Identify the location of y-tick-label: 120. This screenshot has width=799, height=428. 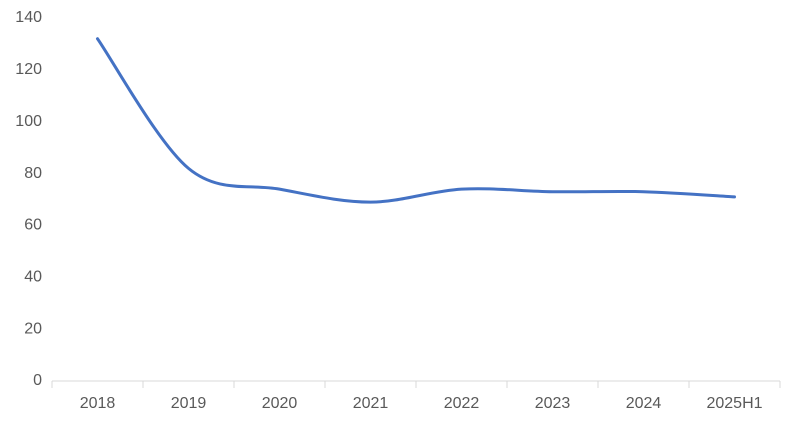
(28, 69).